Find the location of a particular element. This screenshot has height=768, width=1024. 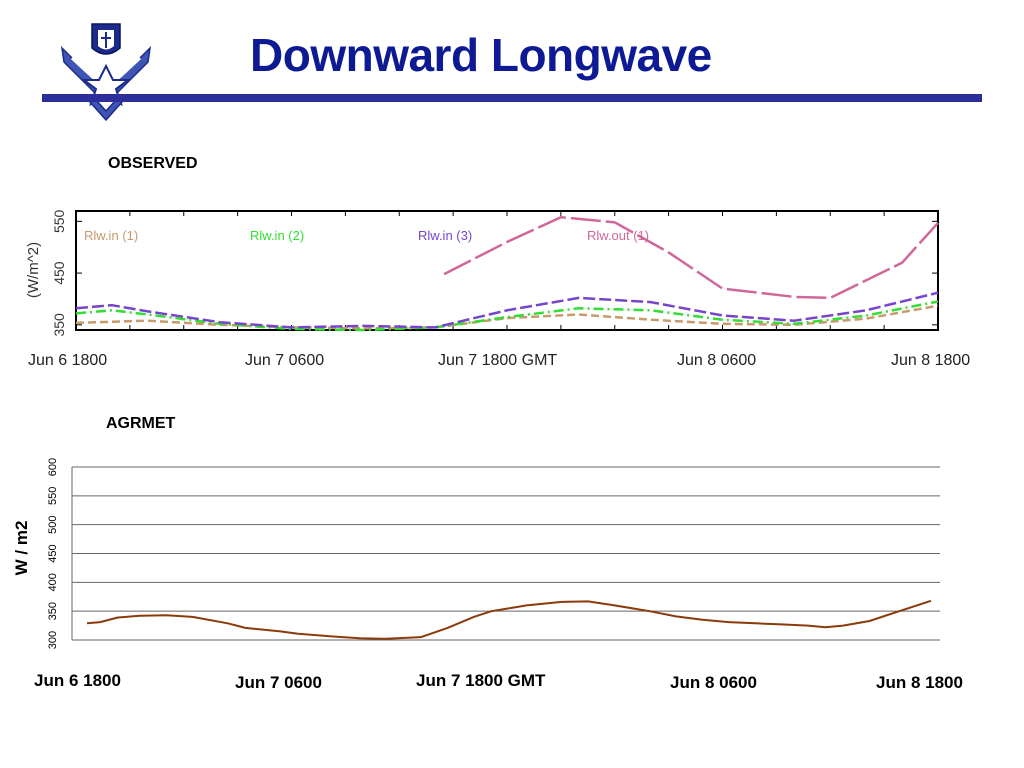

observed-xtick-label: Jun 7 0600 is located at coordinates (284, 360).